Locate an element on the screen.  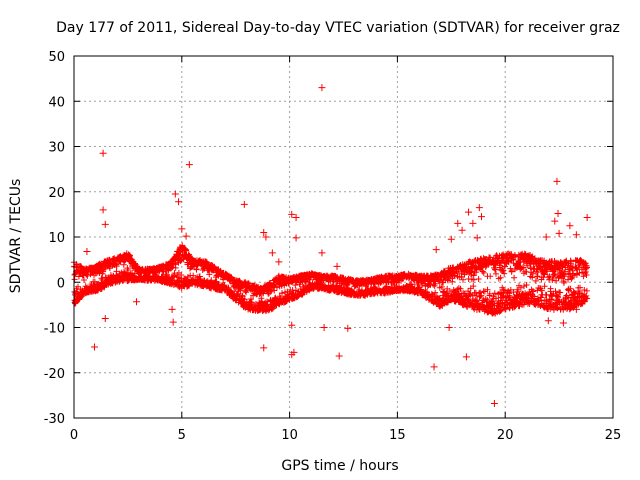
x-tick-label: 25 is located at coordinates (613, 435).